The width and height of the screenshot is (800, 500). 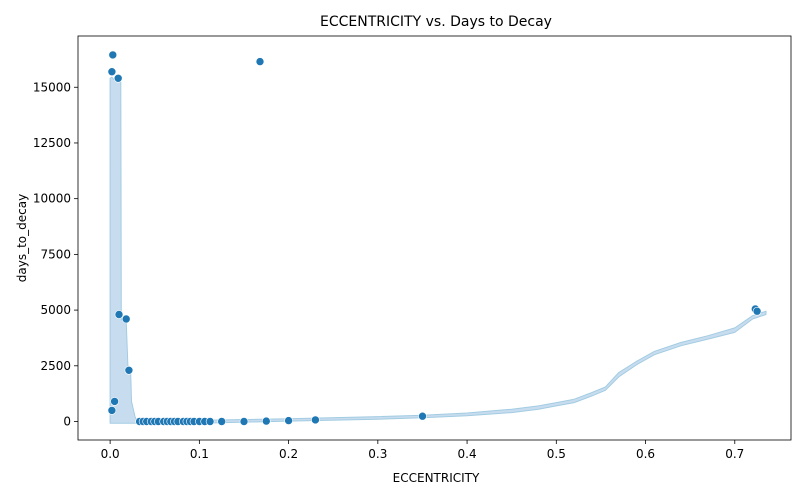 What do you see at coordinates (52, 199) in the screenshot?
I see `y-tick-label: 10000` at bounding box center [52, 199].